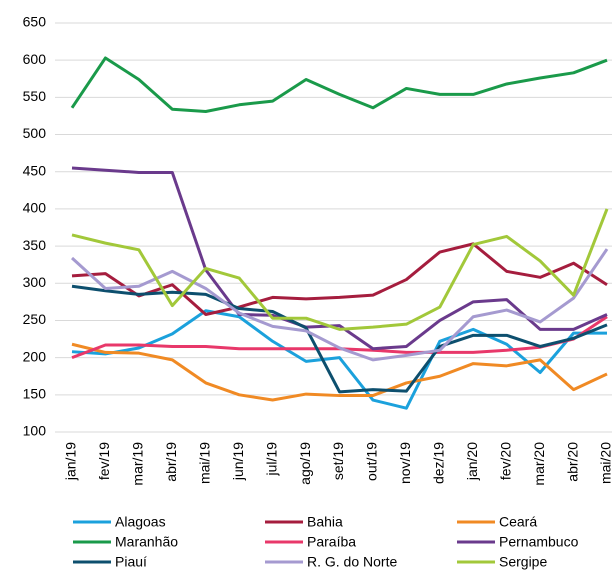  What do you see at coordinates (331, 542) in the screenshot?
I see `legend-label: Paraíba` at bounding box center [331, 542].